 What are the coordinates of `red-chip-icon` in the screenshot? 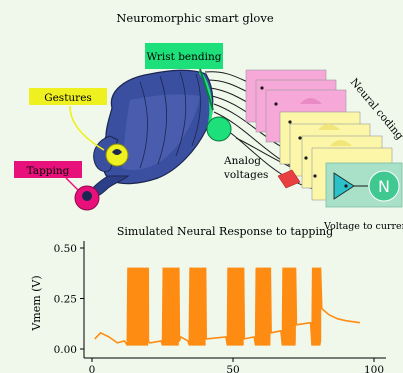 It's located at (289, 179).